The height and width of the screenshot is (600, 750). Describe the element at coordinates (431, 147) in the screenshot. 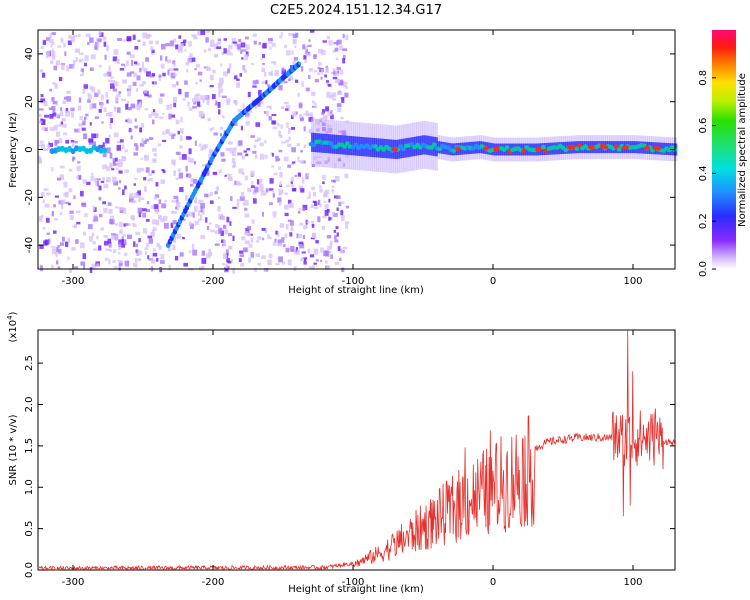

I see `ridge-core` at that location.